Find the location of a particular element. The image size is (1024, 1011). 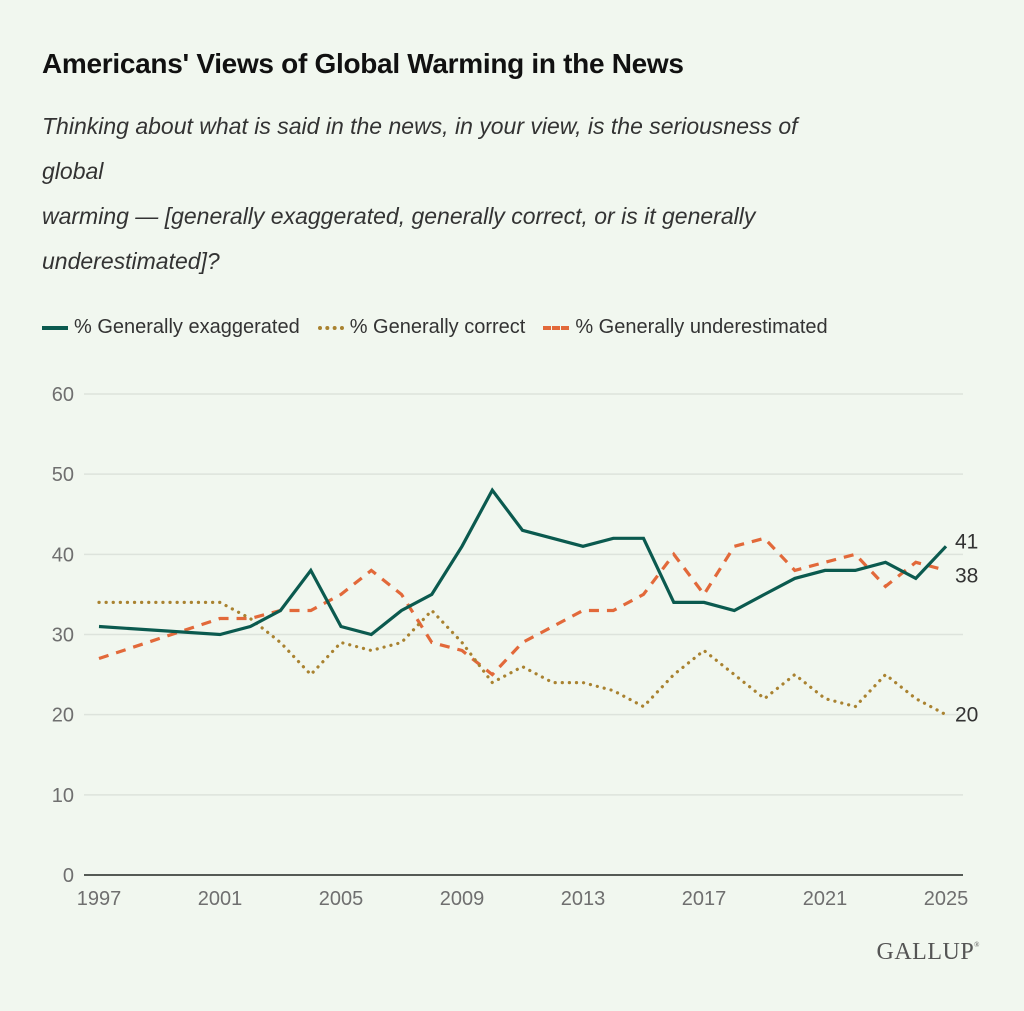

legend-swatch-dotted is located at coordinates (330, 327).